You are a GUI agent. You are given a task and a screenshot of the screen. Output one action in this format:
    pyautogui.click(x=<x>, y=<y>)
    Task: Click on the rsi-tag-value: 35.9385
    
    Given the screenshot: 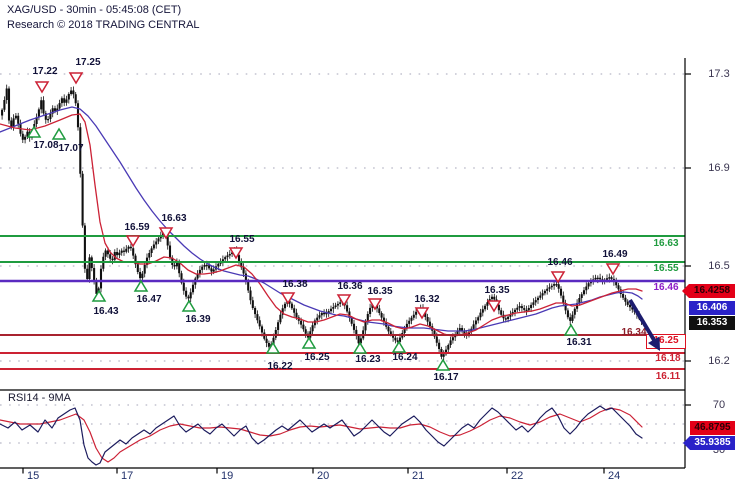 What is the action you would take?
    pyautogui.click(x=709, y=443)
    